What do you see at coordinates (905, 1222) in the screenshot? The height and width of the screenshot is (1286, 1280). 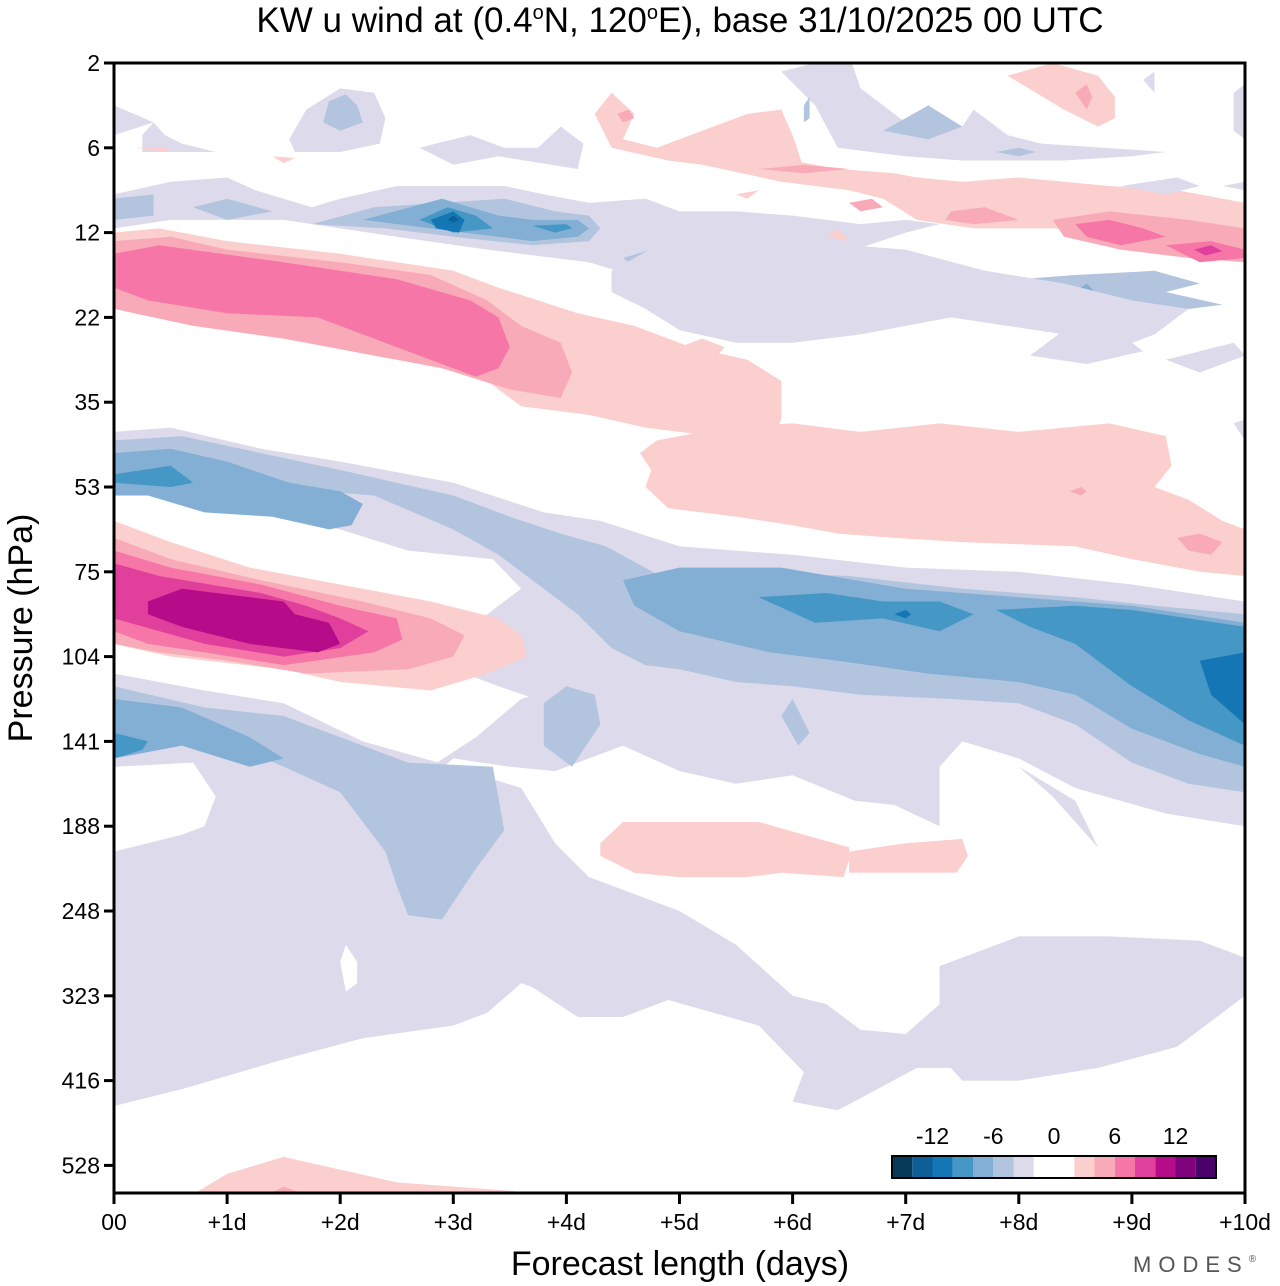 I see `x-tick-label: +7d` at bounding box center [905, 1222].